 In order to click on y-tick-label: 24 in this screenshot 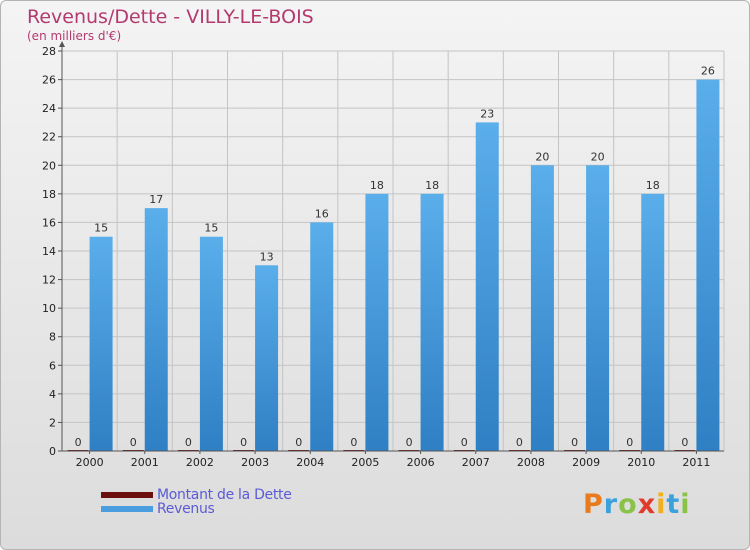, I will do `click(49, 108)`.